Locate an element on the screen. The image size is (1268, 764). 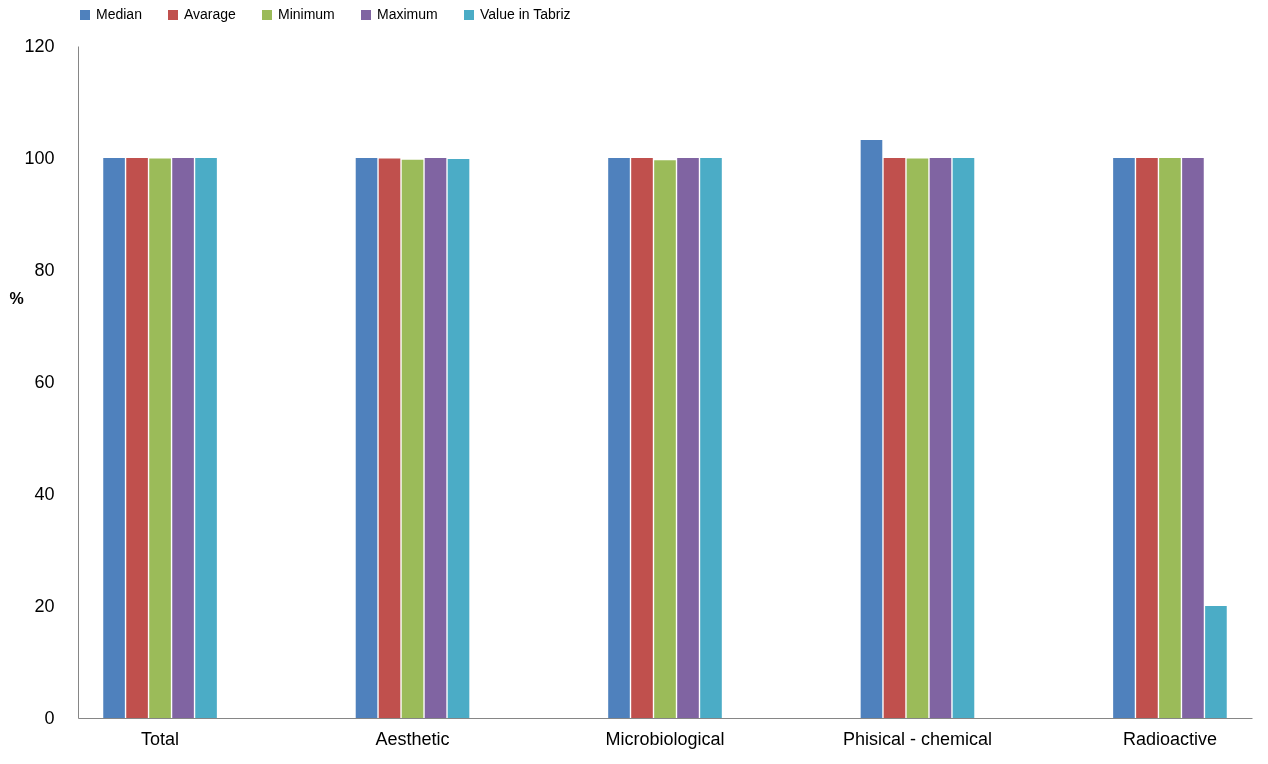
legend-label: Maximum is located at coordinates (407, 14).